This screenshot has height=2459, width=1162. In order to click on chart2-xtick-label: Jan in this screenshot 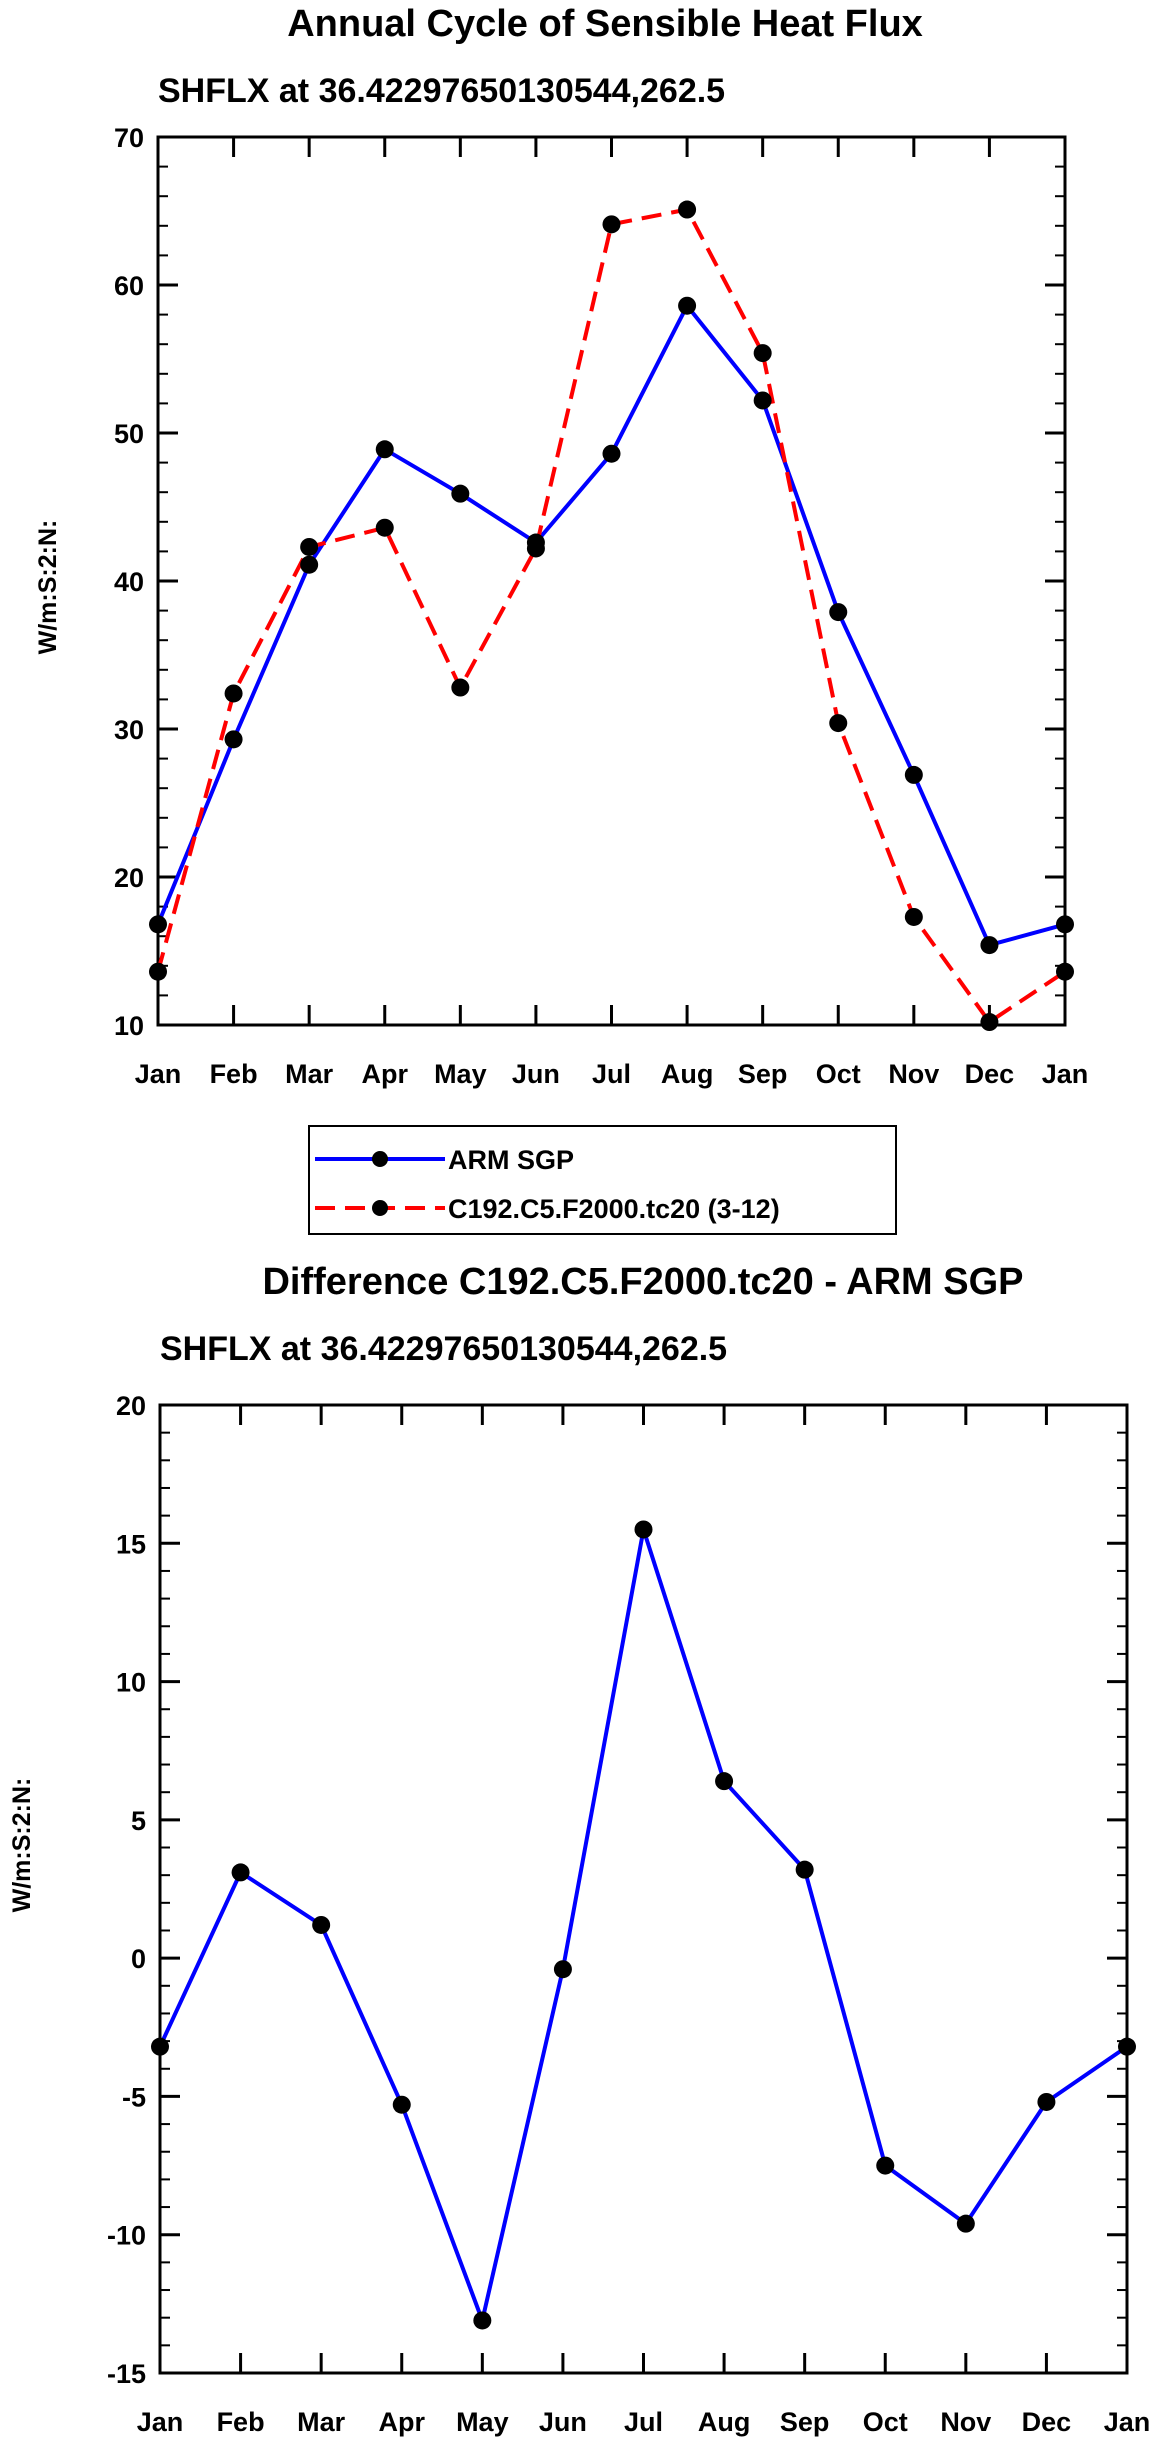, I will do `click(160, 2422)`.